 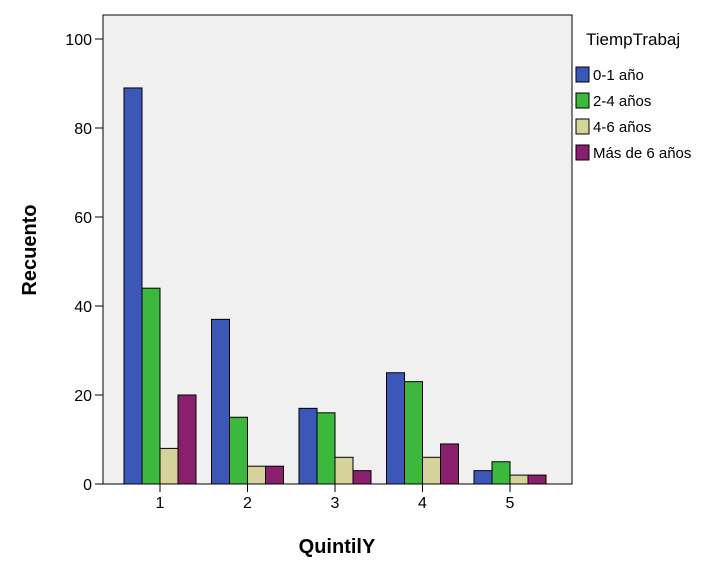 I want to click on y-tick-label: 0, so click(x=87, y=485).